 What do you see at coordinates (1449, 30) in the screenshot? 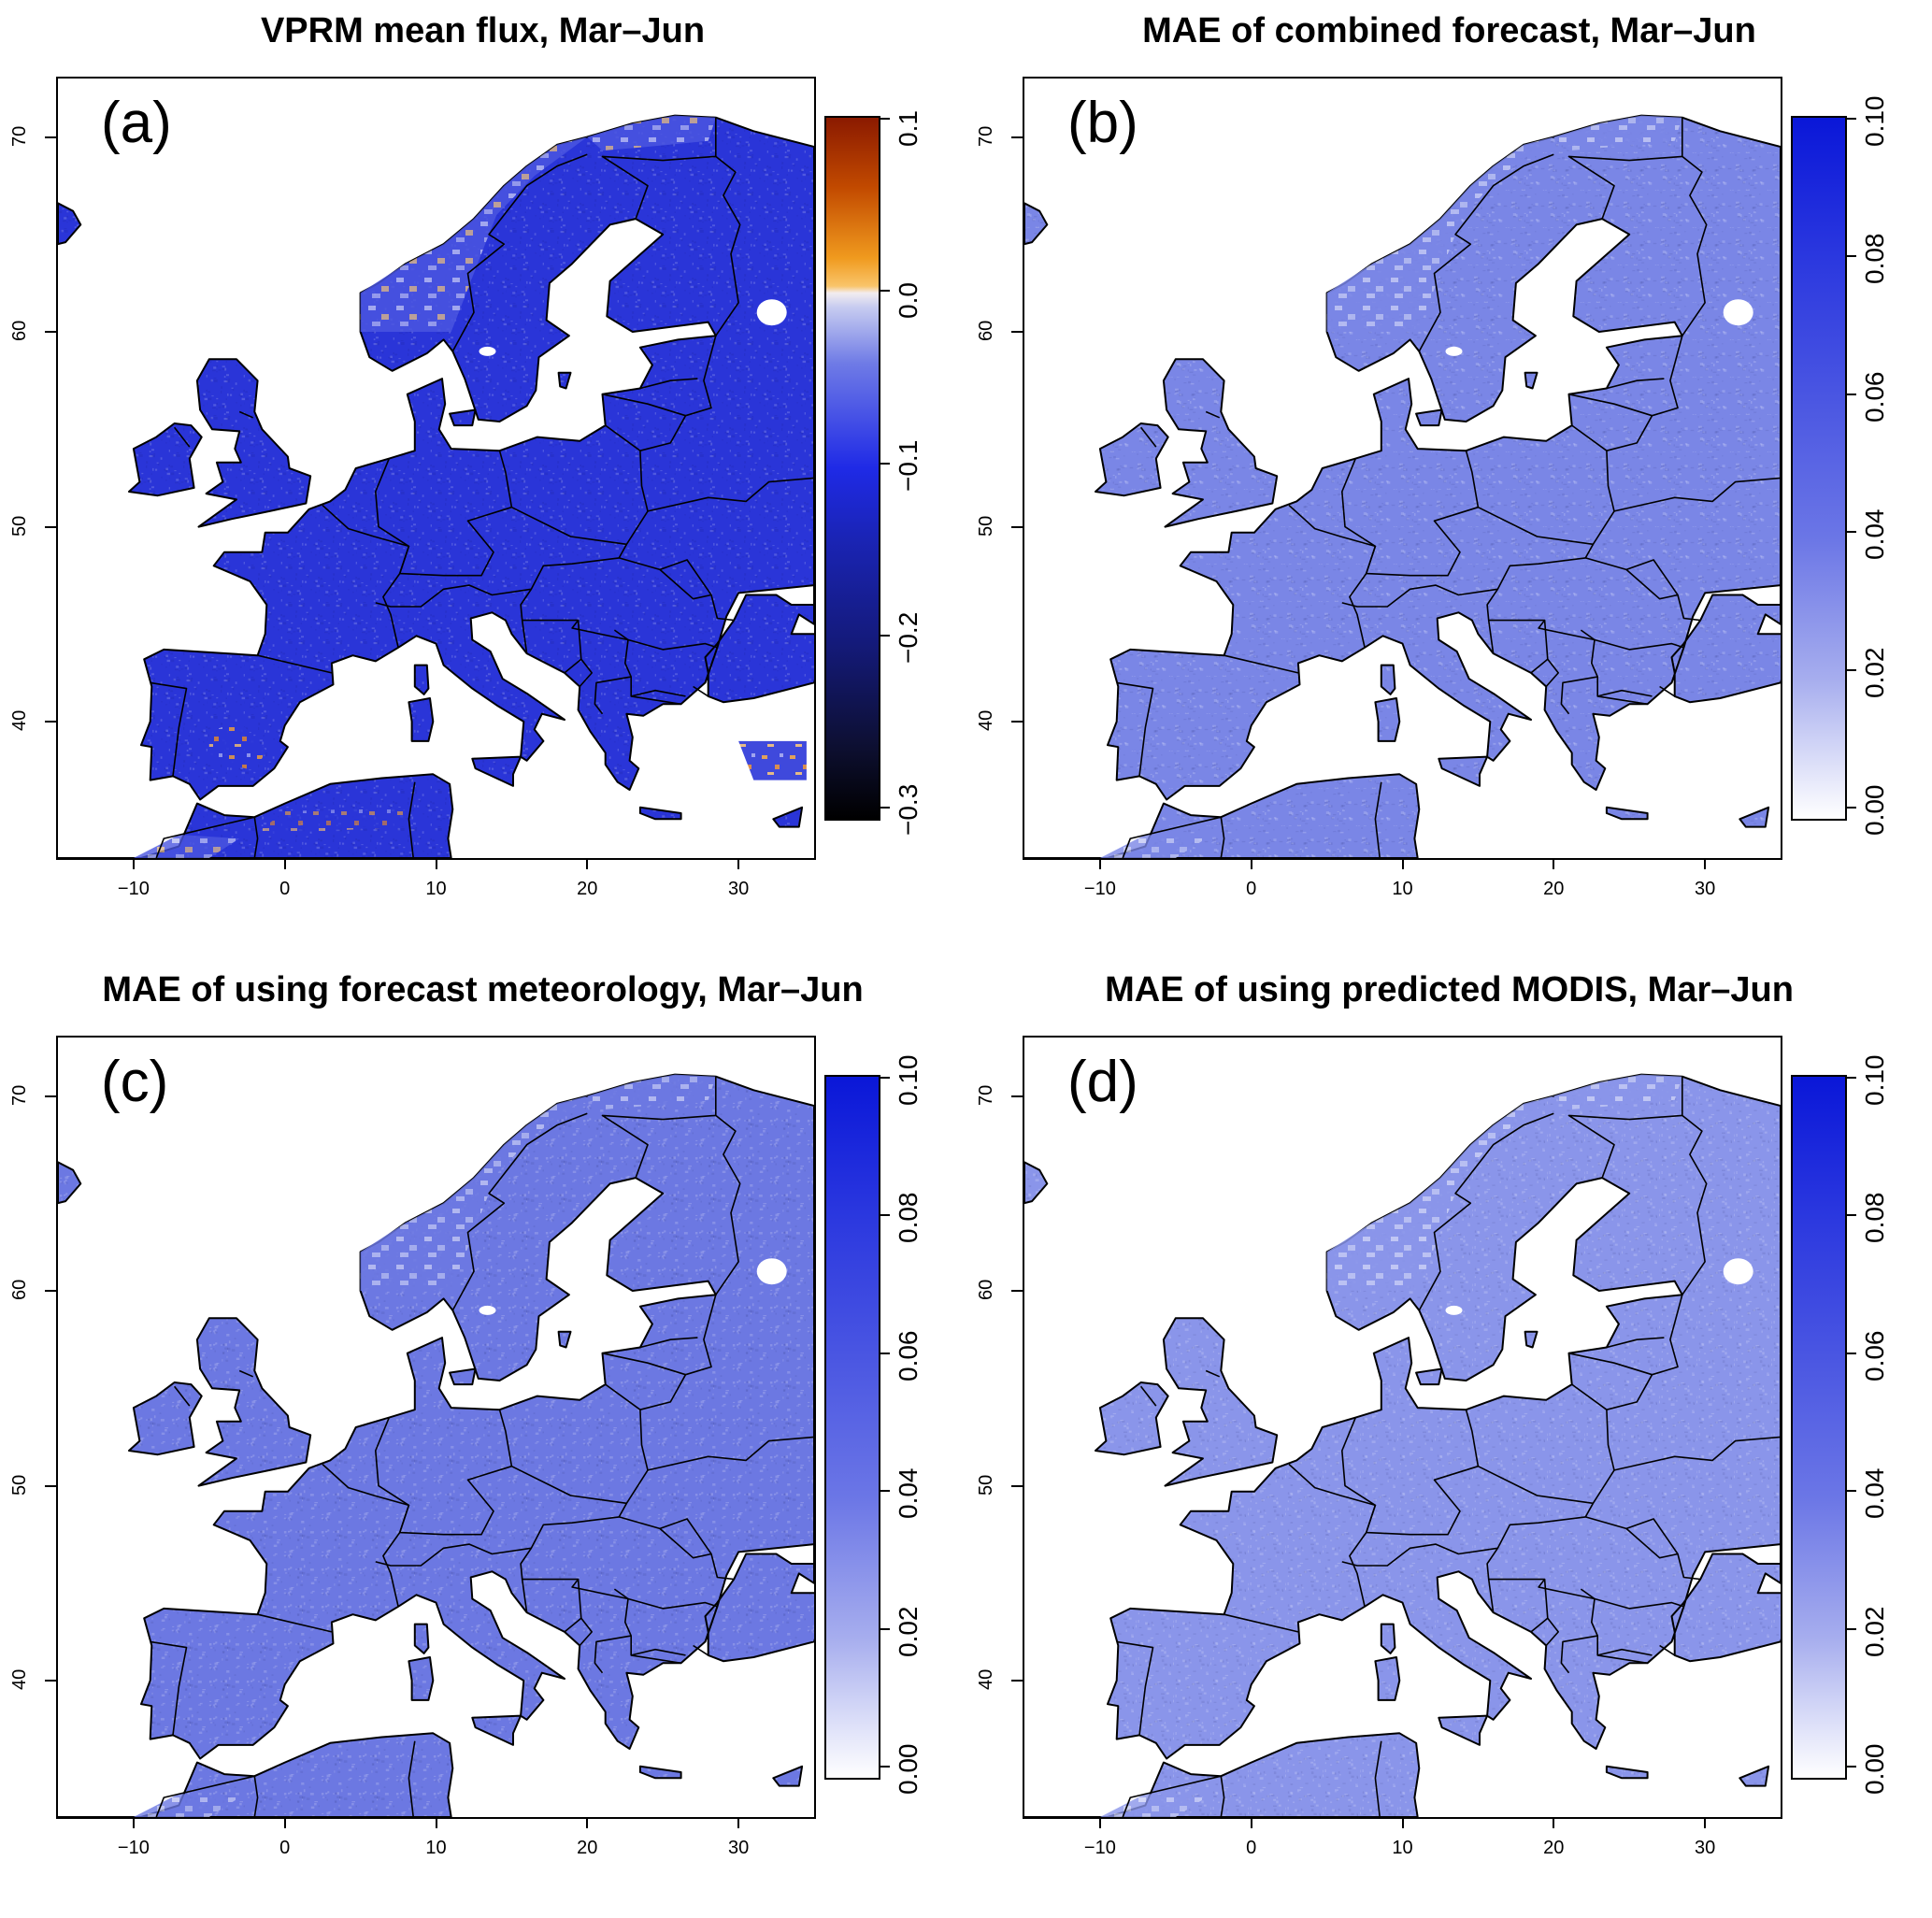
I see `panel-title: MAE of combined forecast, Mar–Jun` at bounding box center [1449, 30].